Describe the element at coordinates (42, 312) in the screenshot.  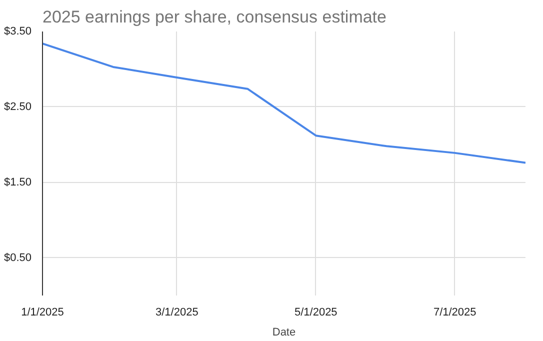
I see `x-tick-label: 1/1/2025` at that location.